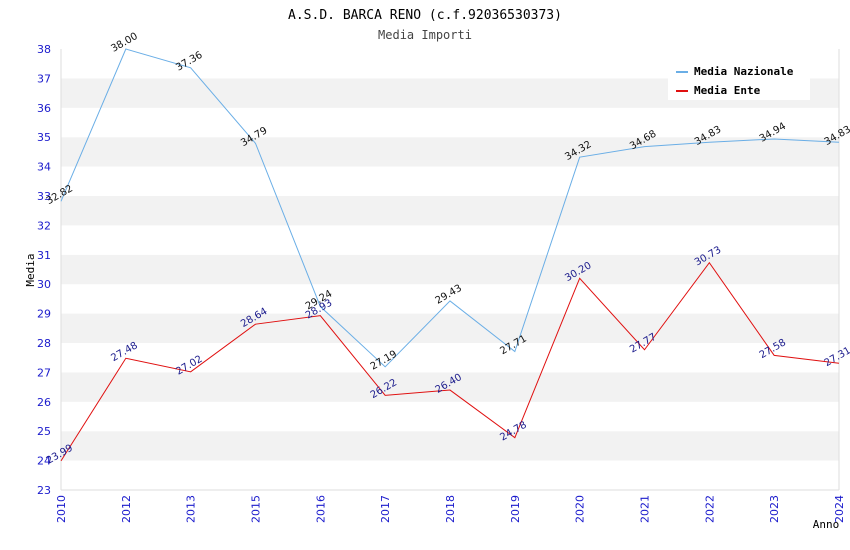 This screenshot has height=550, width=850. Describe the element at coordinates (645, 509) in the screenshot. I see `x-tick-label: 2021` at that location.